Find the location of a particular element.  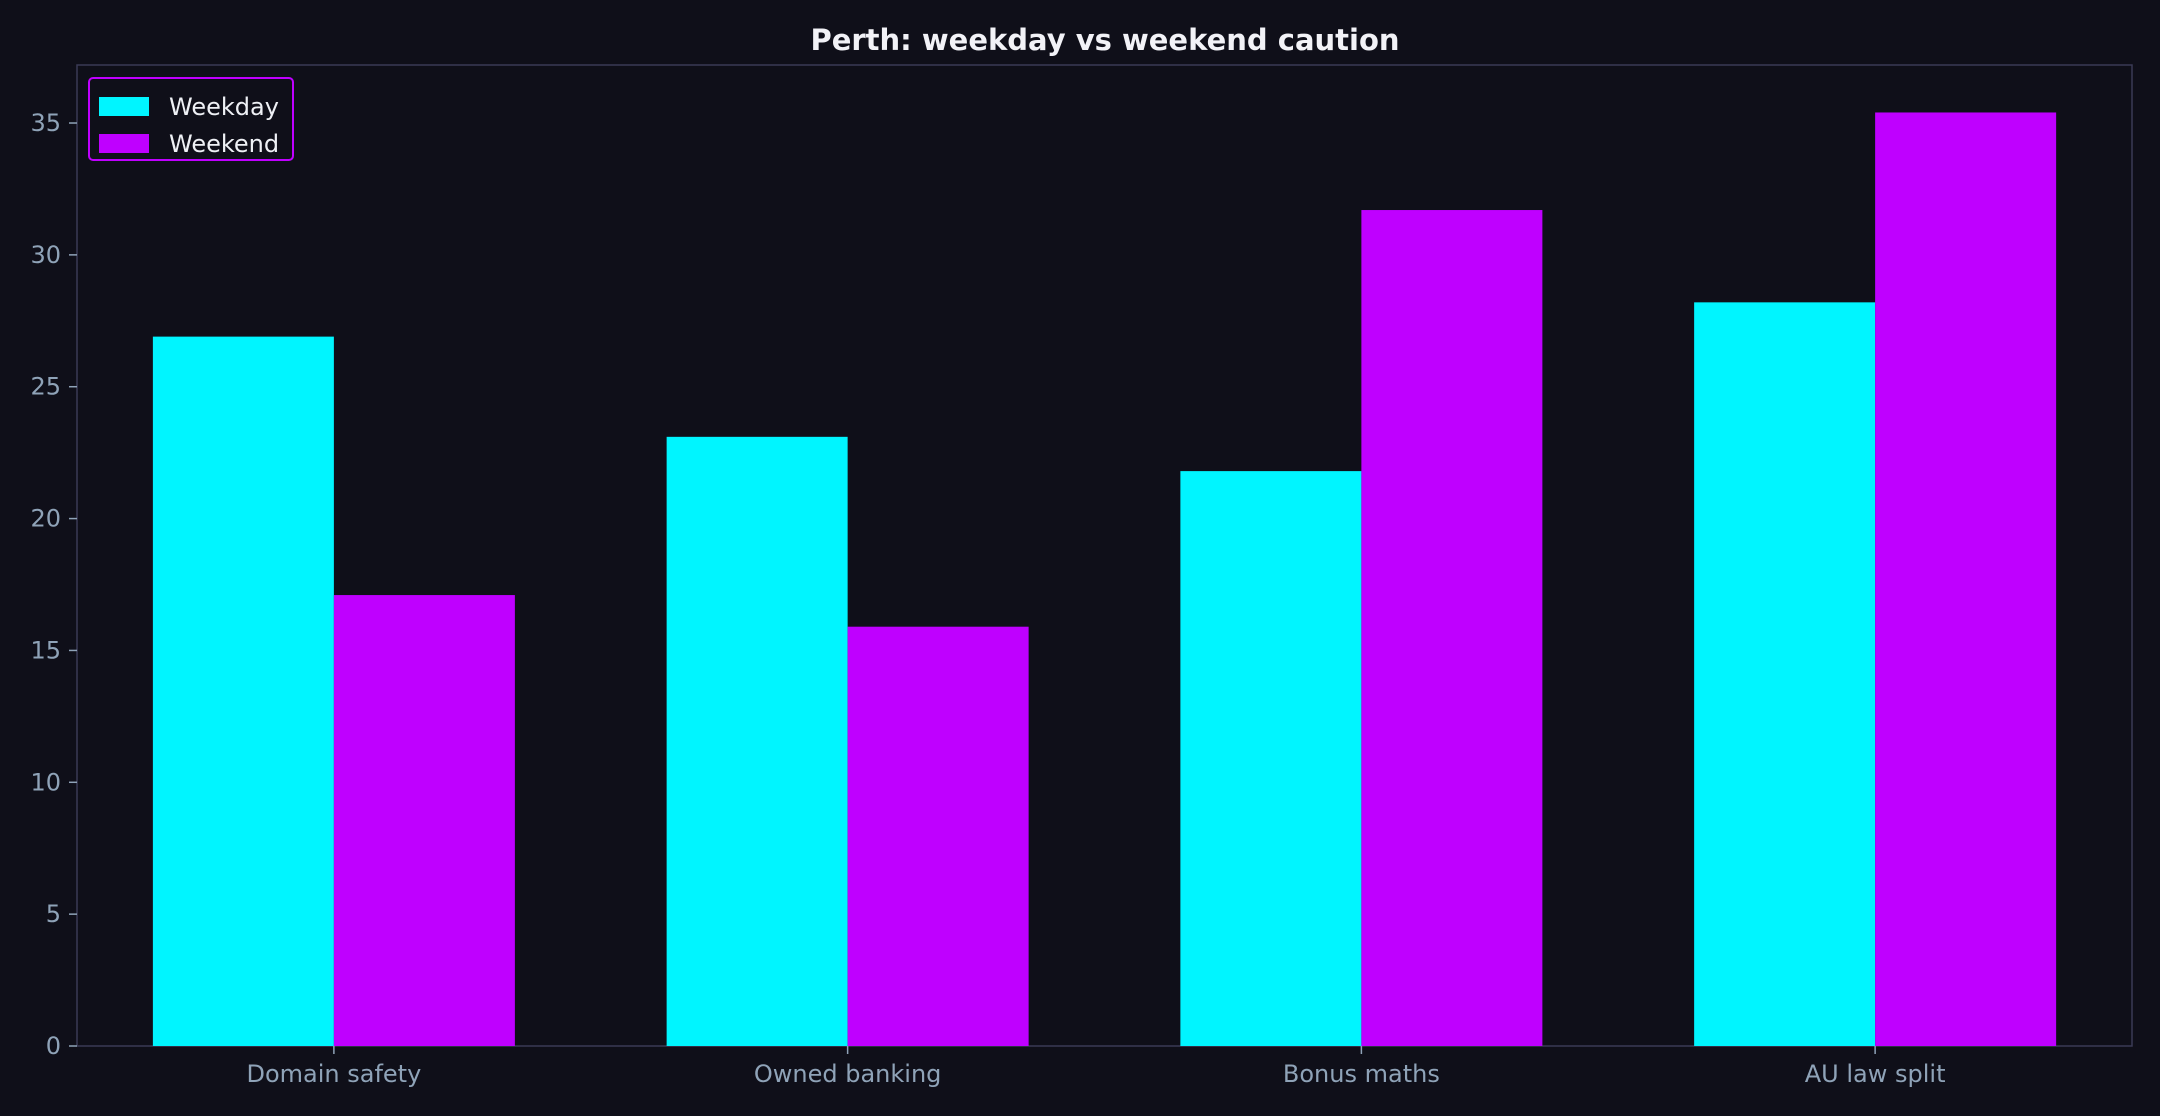

y-axis: 0 5 10 15 20 25 30 35 is located at coordinates (53, 584).